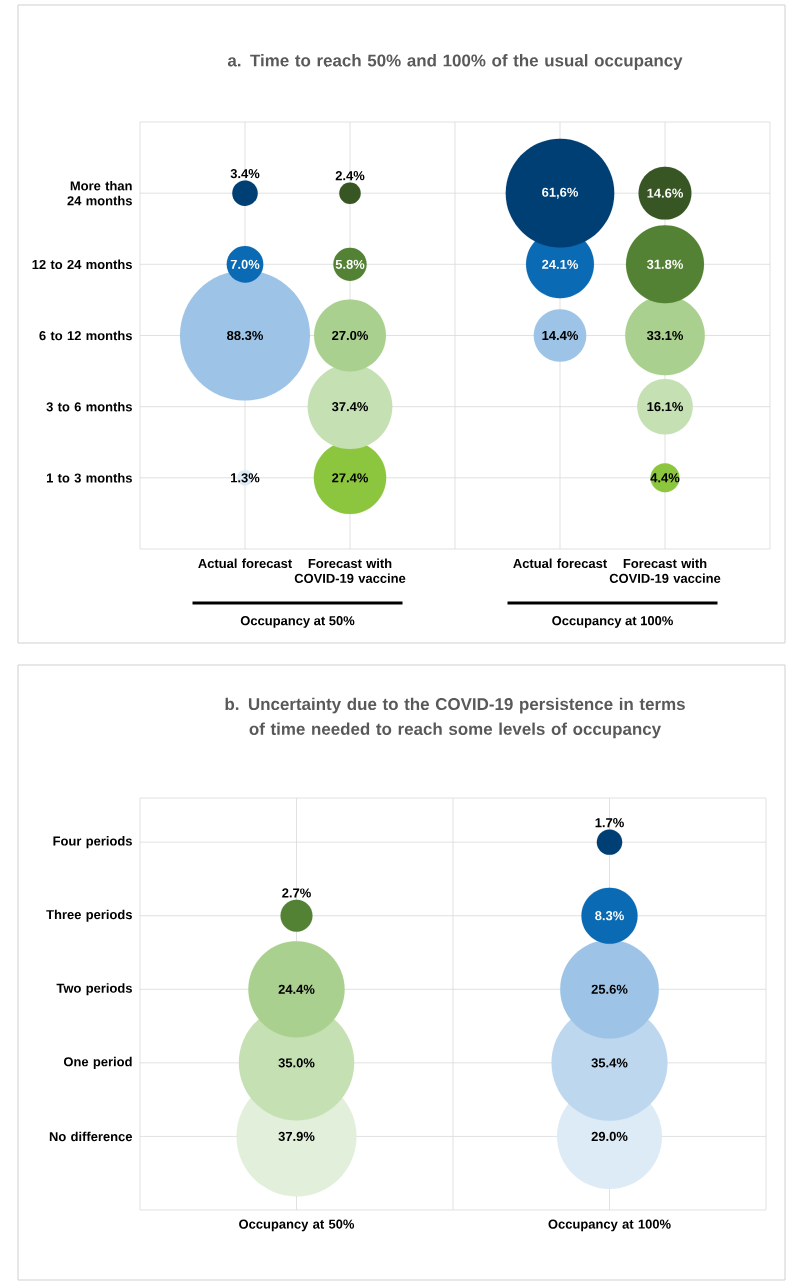  I want to click on category-label: Four periods, so click(92, 842).